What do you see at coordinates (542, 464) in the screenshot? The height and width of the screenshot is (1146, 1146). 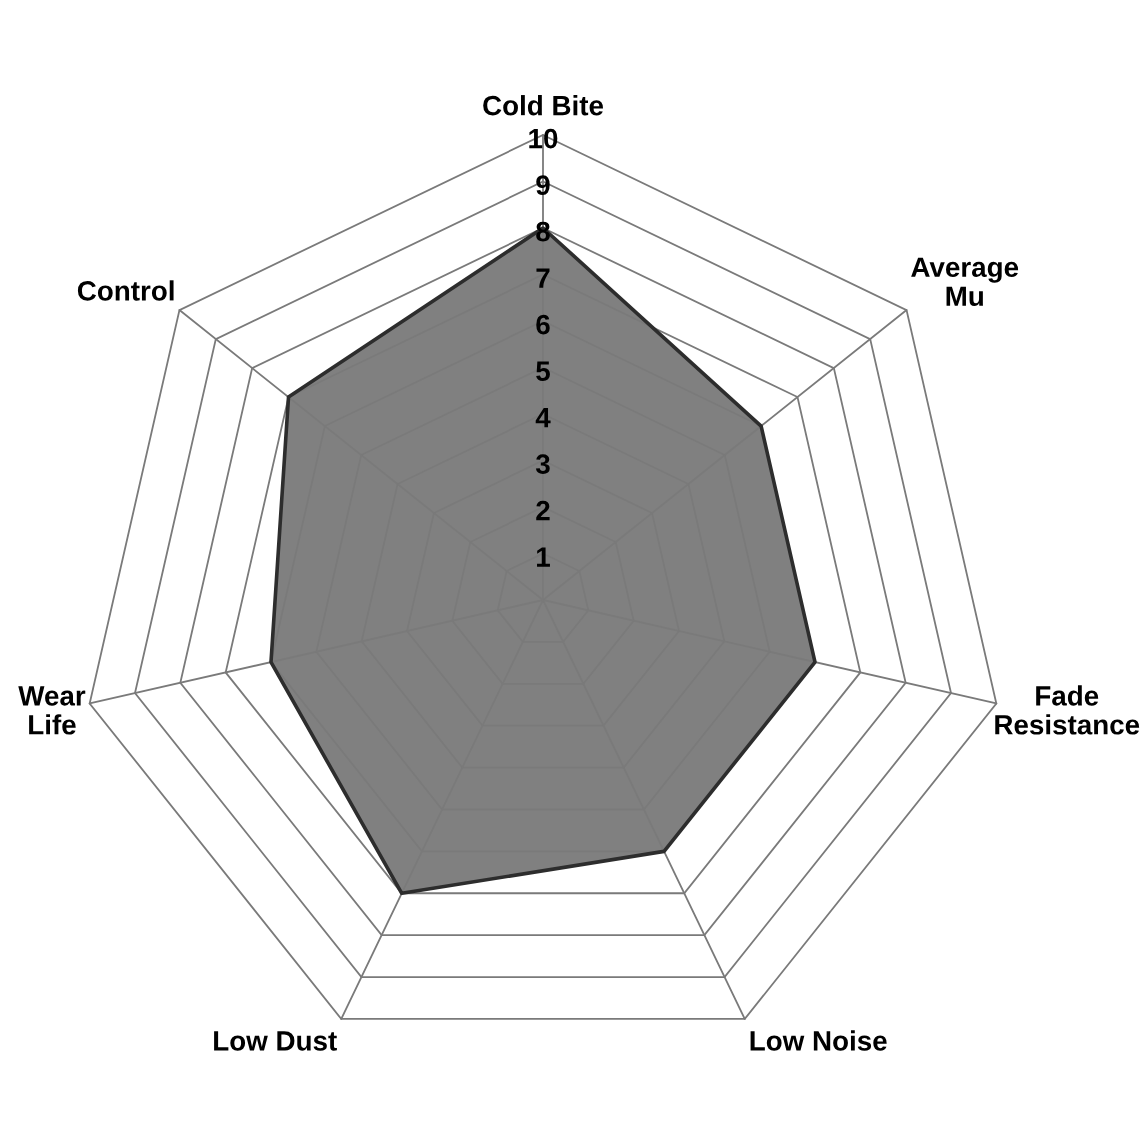 I see `y-tick-label: 3` at bounding box center [542, 464].